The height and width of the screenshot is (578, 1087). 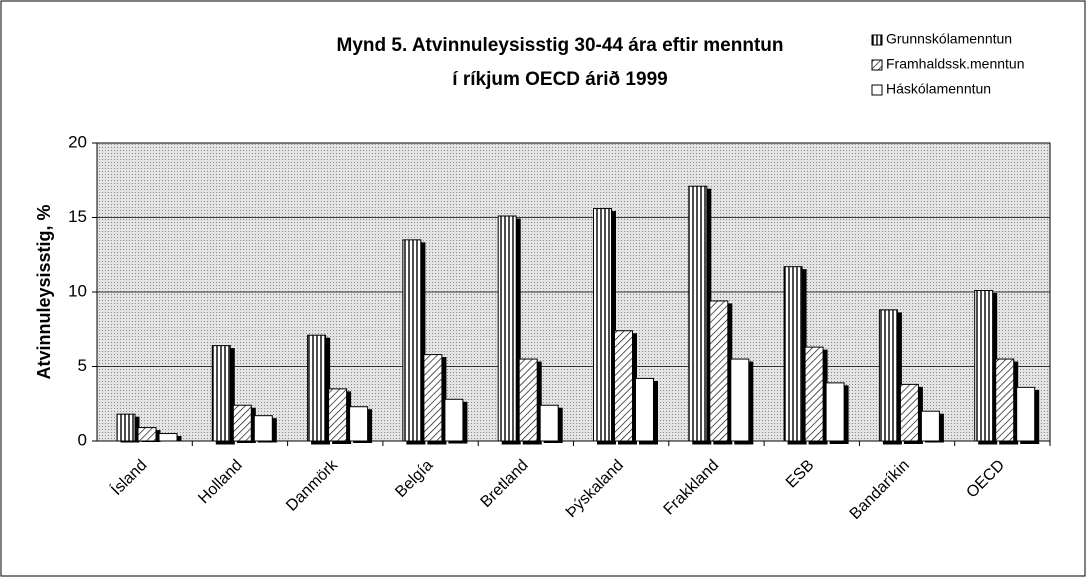 What do you see at coordinates (938, 89) in the screenshot?
I see `legend-label: Háskólamenntun` at bounding box center [938, 89].